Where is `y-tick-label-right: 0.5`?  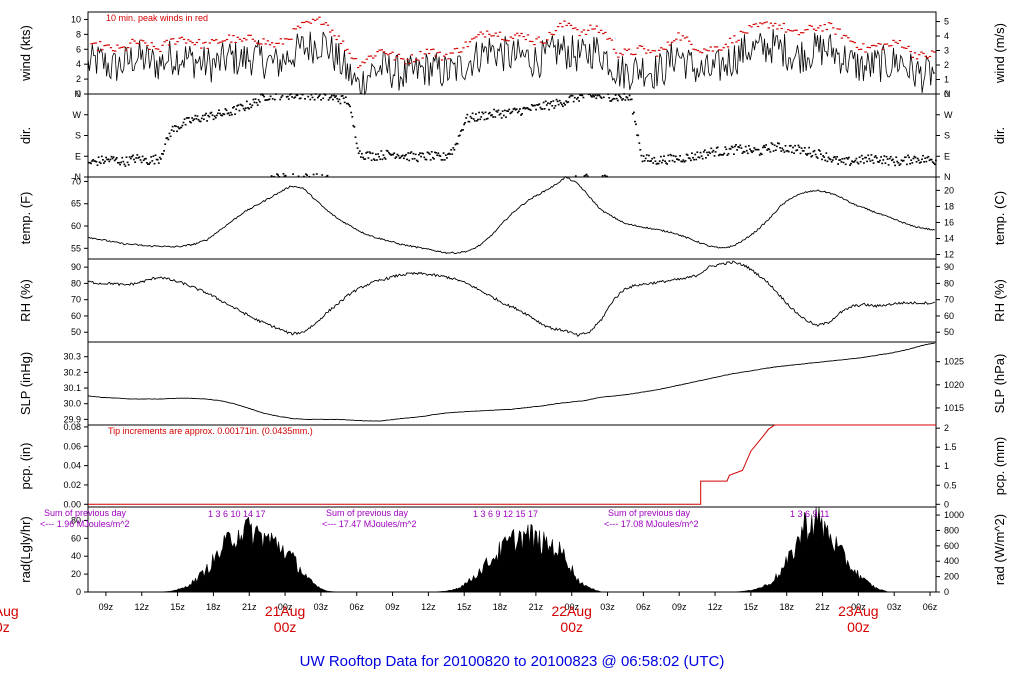
y-tick-label-right: 0.5 is located at coordinates (950, 485).